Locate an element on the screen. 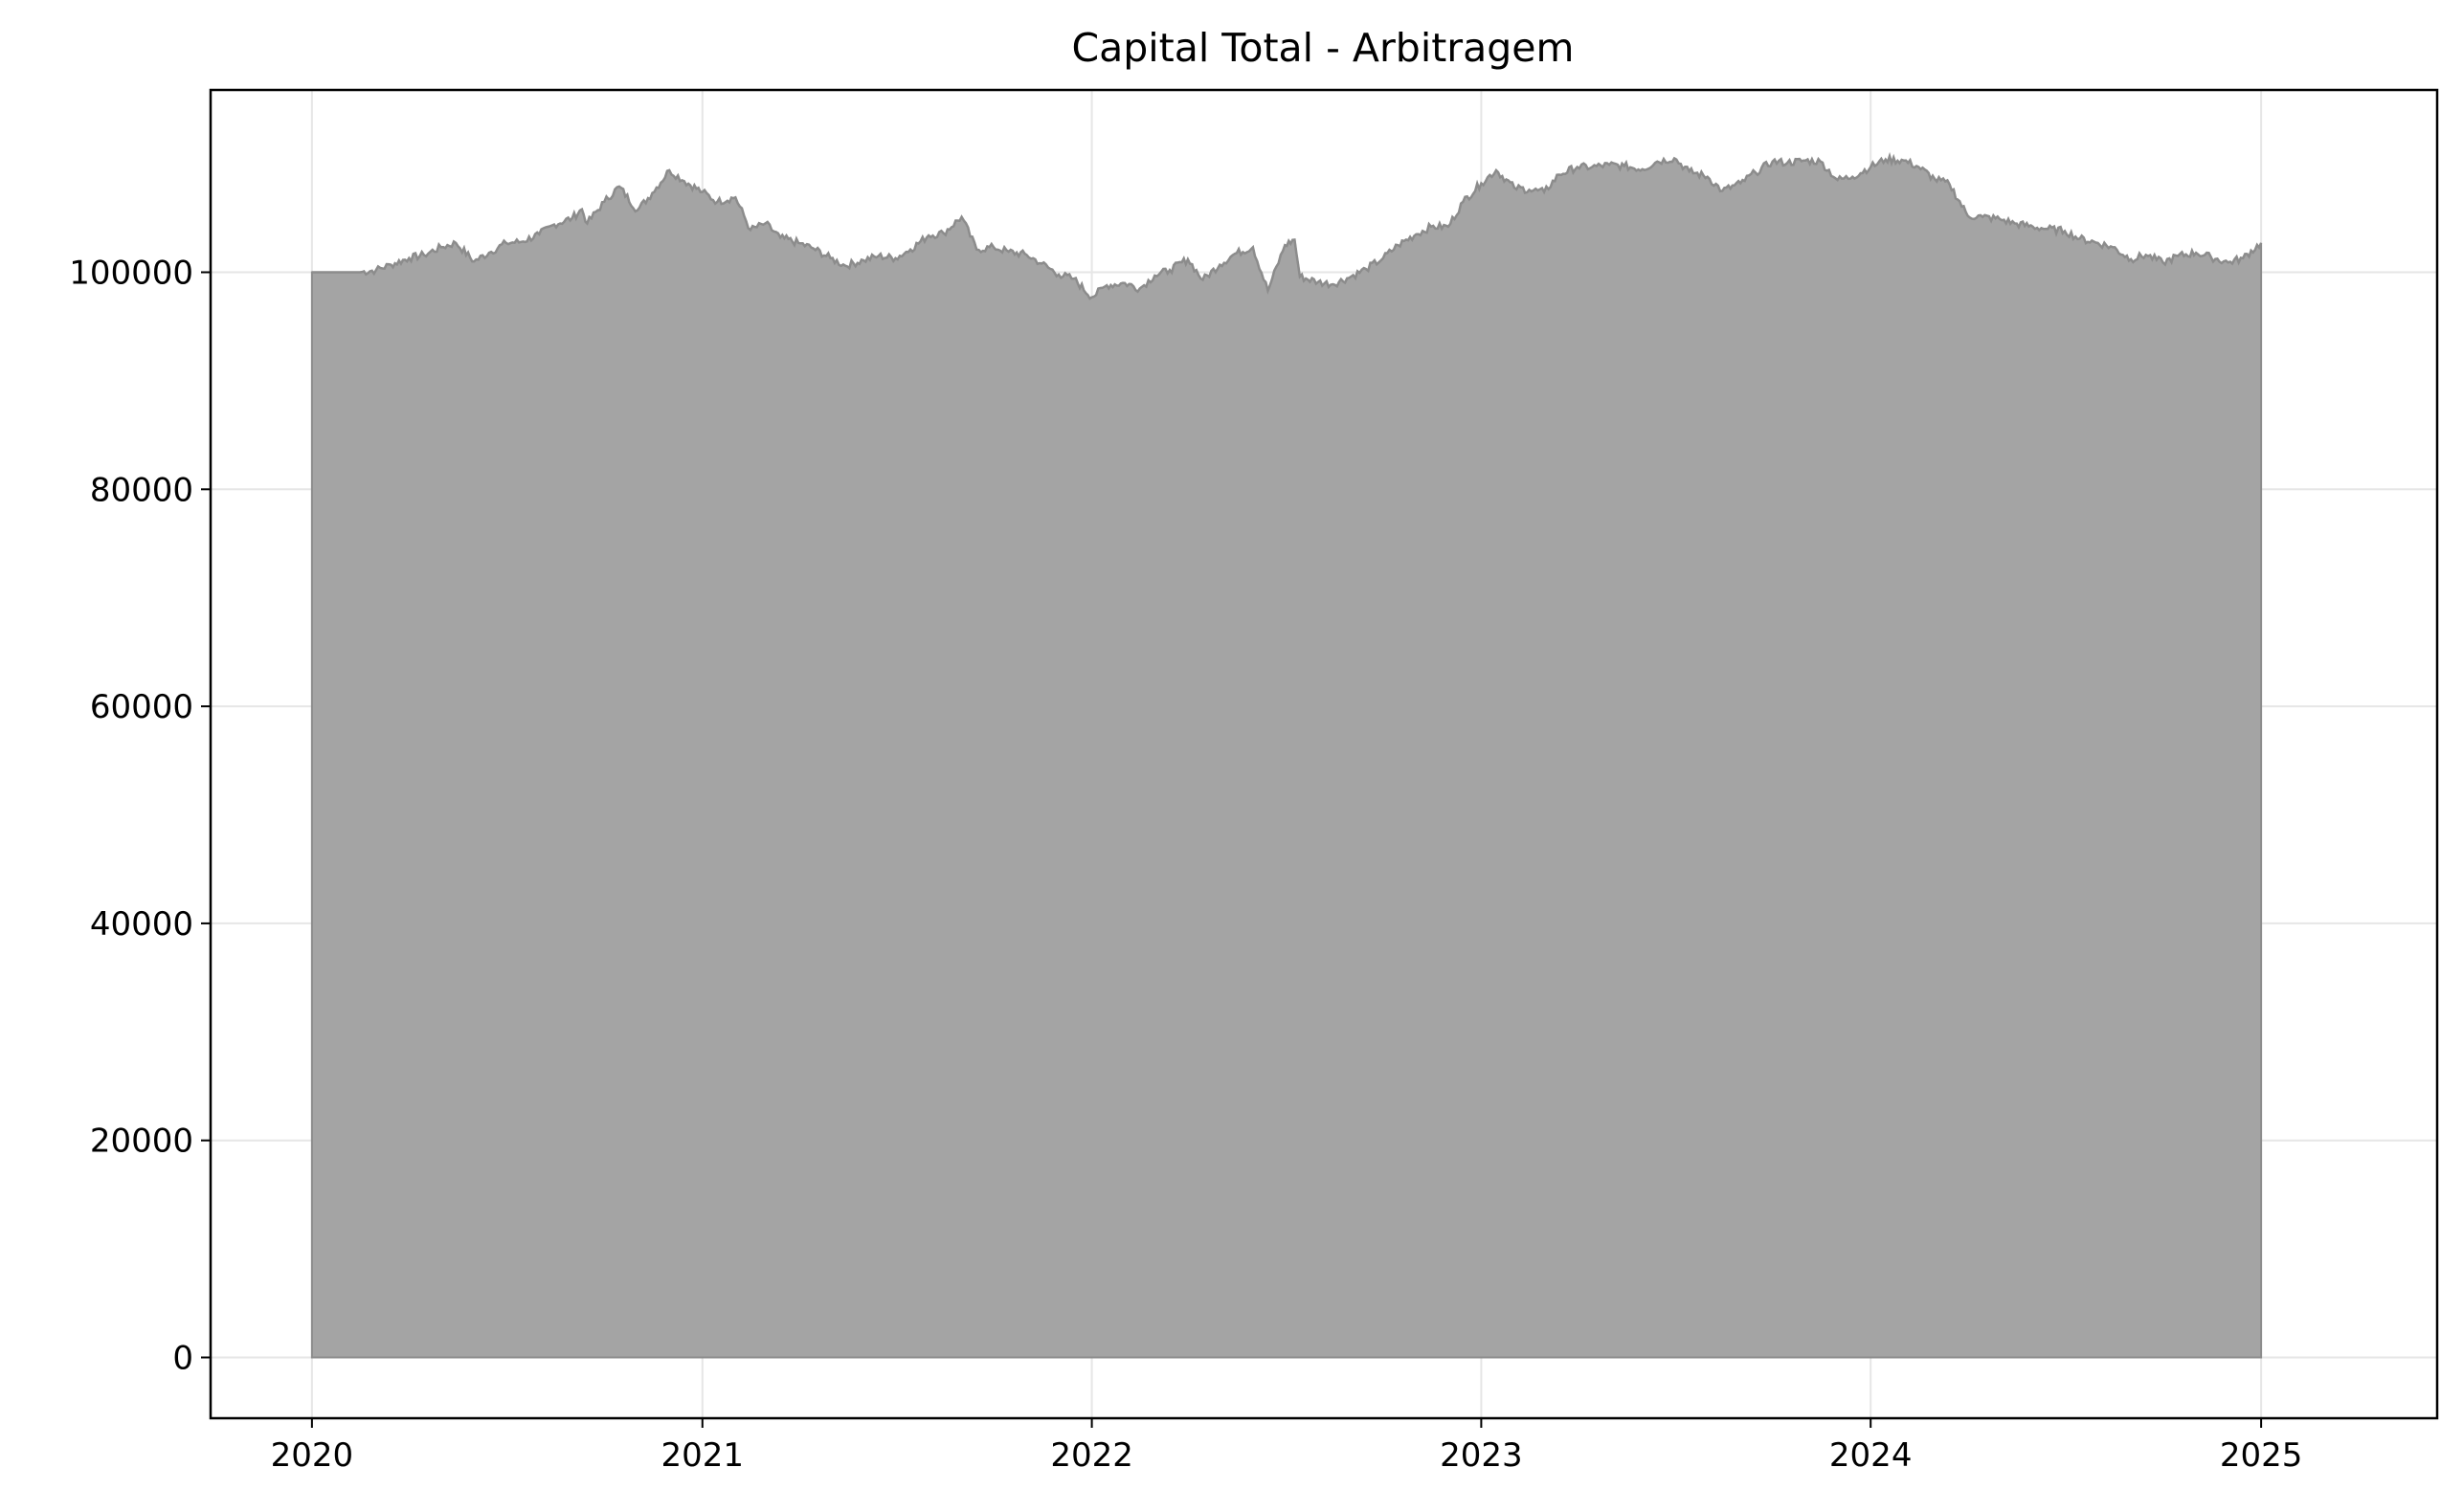 This screenshot has width=2463, height=1512. x-axis: 2020 2021 2022 2023 2024 2025 is located at coordinates (1287, 1446).